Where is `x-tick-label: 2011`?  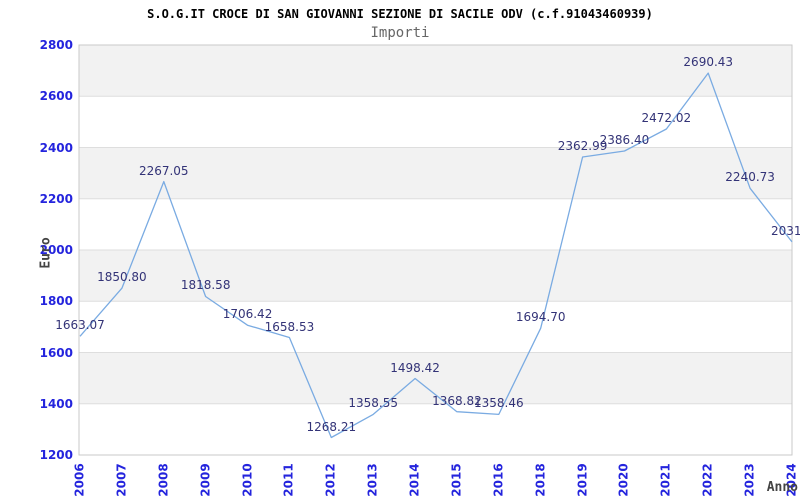 x-tick-label: 2011 is located at coordinates (288, 480).